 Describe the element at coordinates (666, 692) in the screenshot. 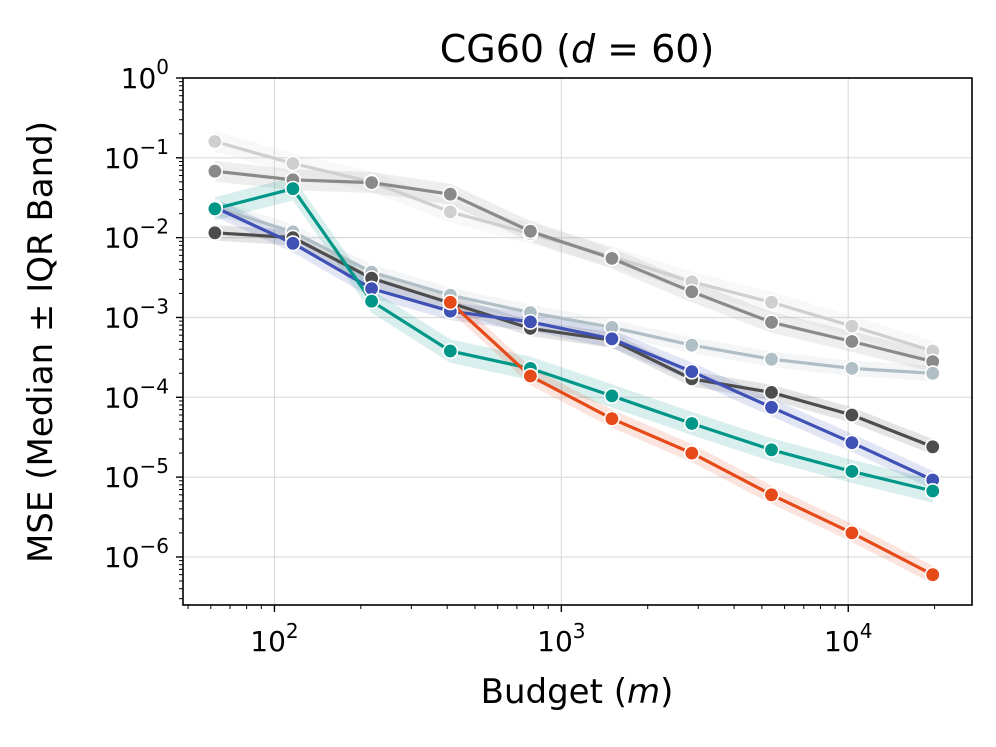

I see `x-axis-label-close: )` at that location.